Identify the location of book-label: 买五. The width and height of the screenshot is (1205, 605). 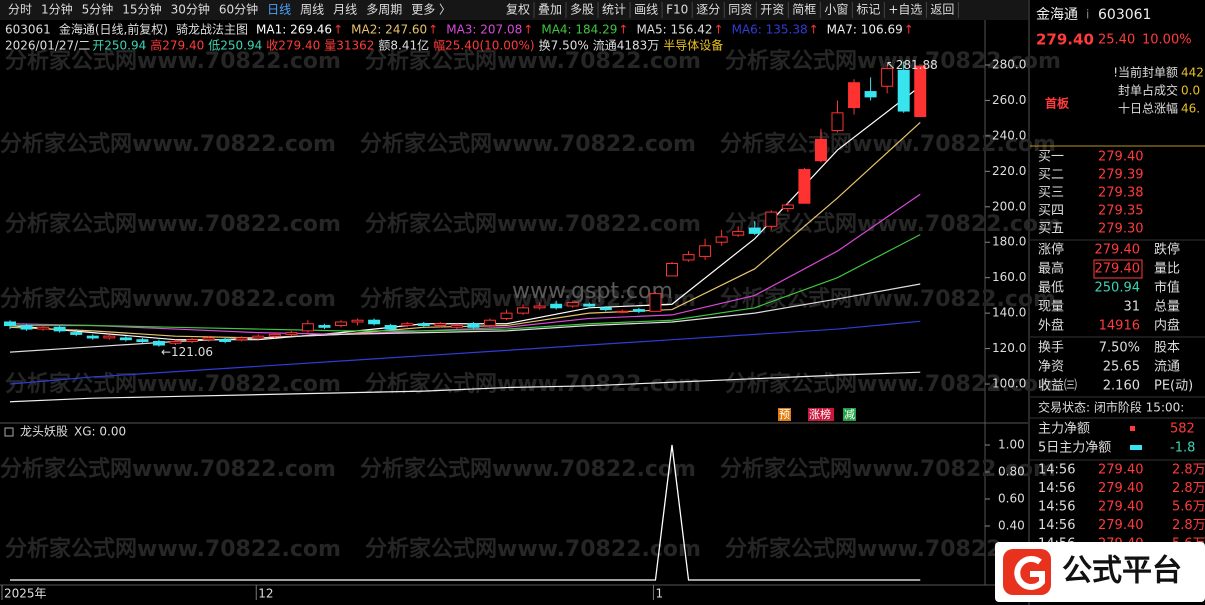
(1051, 229).